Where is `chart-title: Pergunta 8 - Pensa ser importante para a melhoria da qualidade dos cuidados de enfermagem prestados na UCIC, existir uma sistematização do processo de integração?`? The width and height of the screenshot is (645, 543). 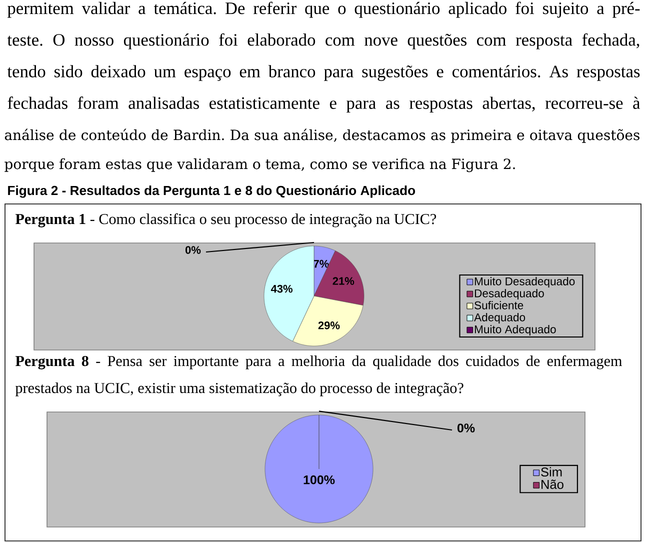 chart-title: Pergunta 8 - Pensa ser importante para a melhoria da qualidade dos cuidados de enfermagem prestados na UCIC, existir uma sistematização do processo de integração? is located at coordinates (318, 375).